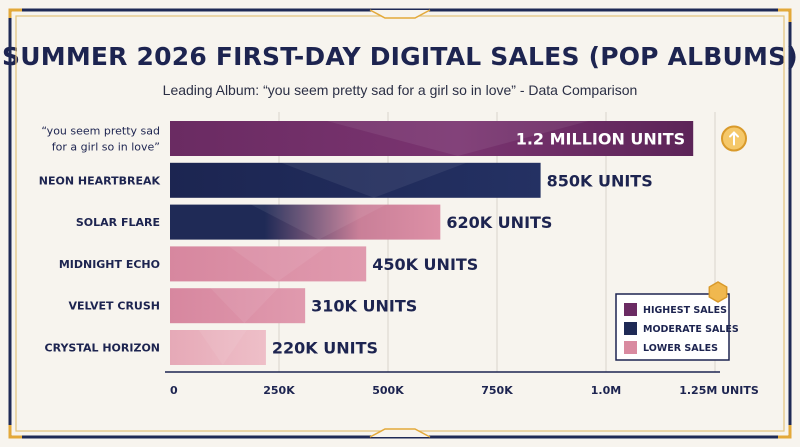  I want to click on category-label: NEON HEARTBREAK, so click(100, 180).